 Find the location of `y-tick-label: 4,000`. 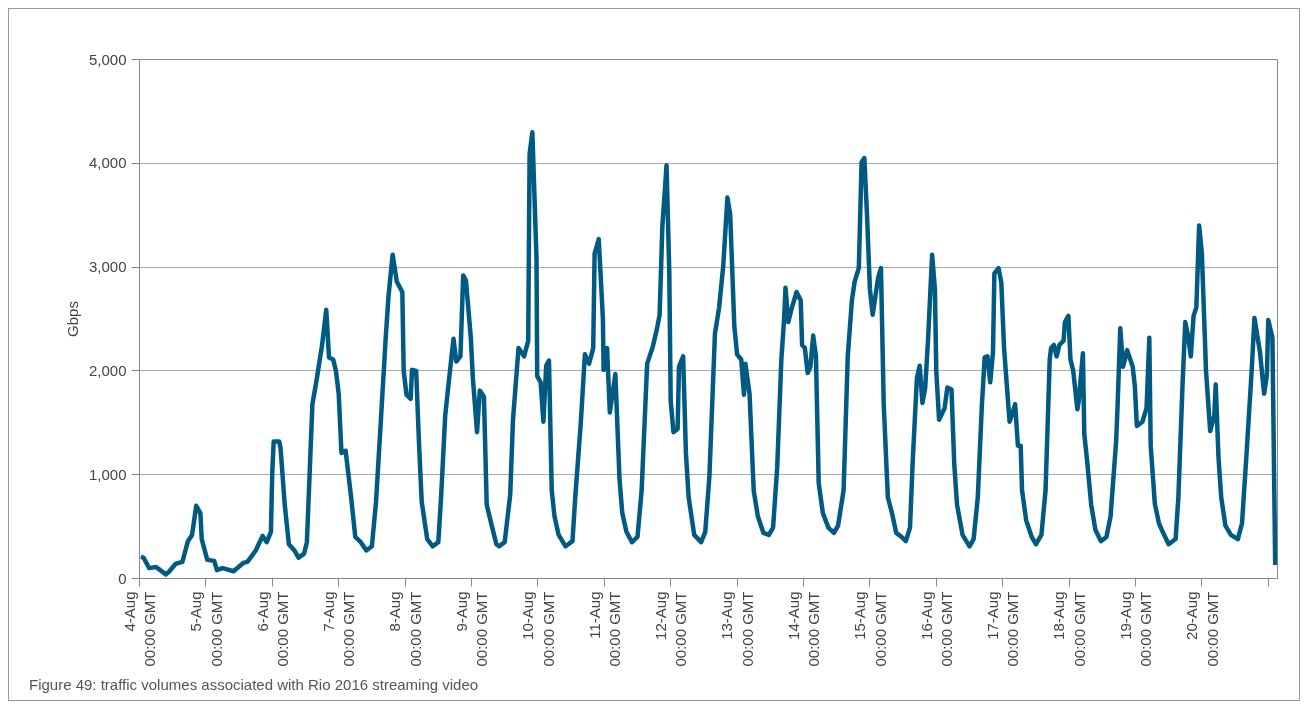

y-tick-label: 4,000 is located at coordinates (107, 163).